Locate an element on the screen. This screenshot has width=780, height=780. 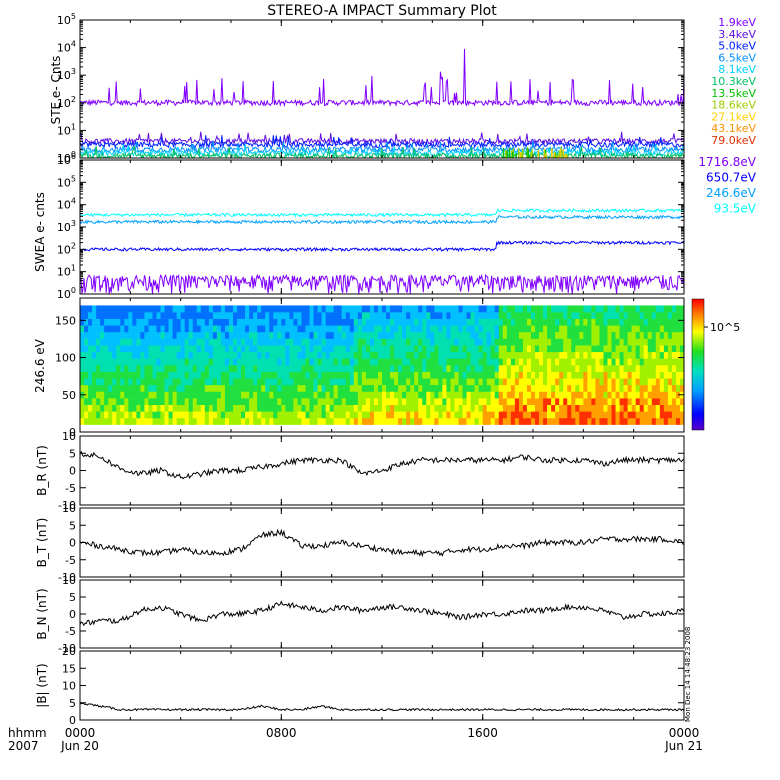
y-tick-label: -10 is located at coordinates (67, 505).